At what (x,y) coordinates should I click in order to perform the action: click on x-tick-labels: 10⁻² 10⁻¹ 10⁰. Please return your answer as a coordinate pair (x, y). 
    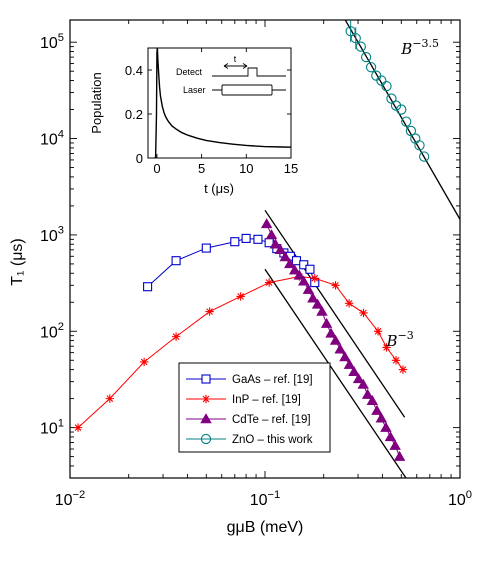
    Looking at the image, I should click on (263, 499).